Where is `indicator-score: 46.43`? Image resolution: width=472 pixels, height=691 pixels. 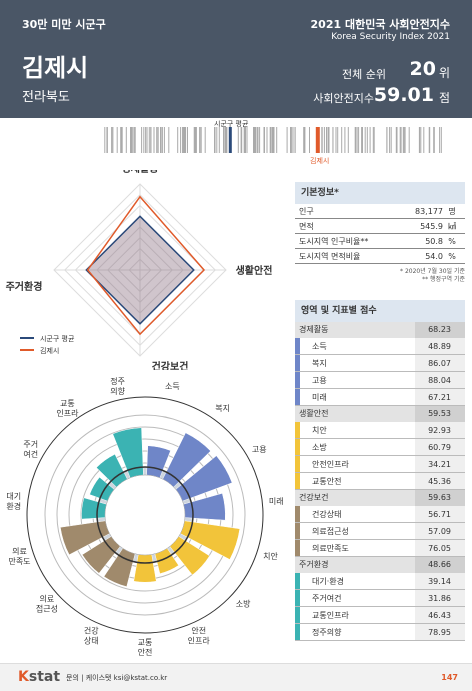
indicator-score: 46.43 is located at coordinates (440, 615).